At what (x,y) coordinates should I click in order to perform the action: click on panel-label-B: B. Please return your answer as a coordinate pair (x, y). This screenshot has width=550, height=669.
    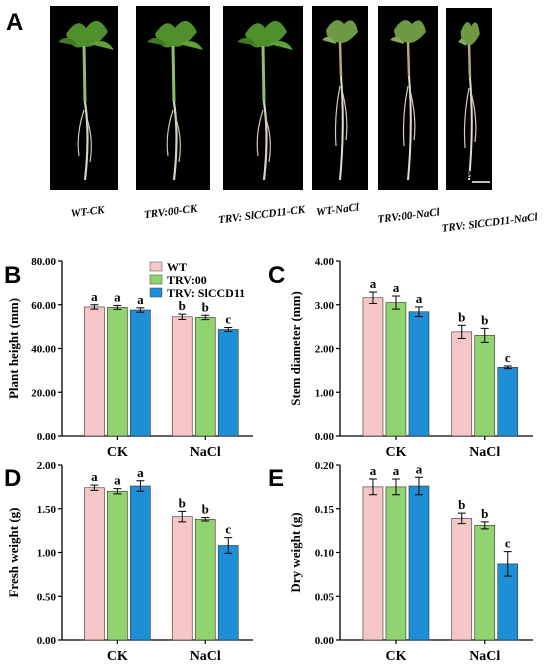
    Looking at the image, I should click on (12, 275).